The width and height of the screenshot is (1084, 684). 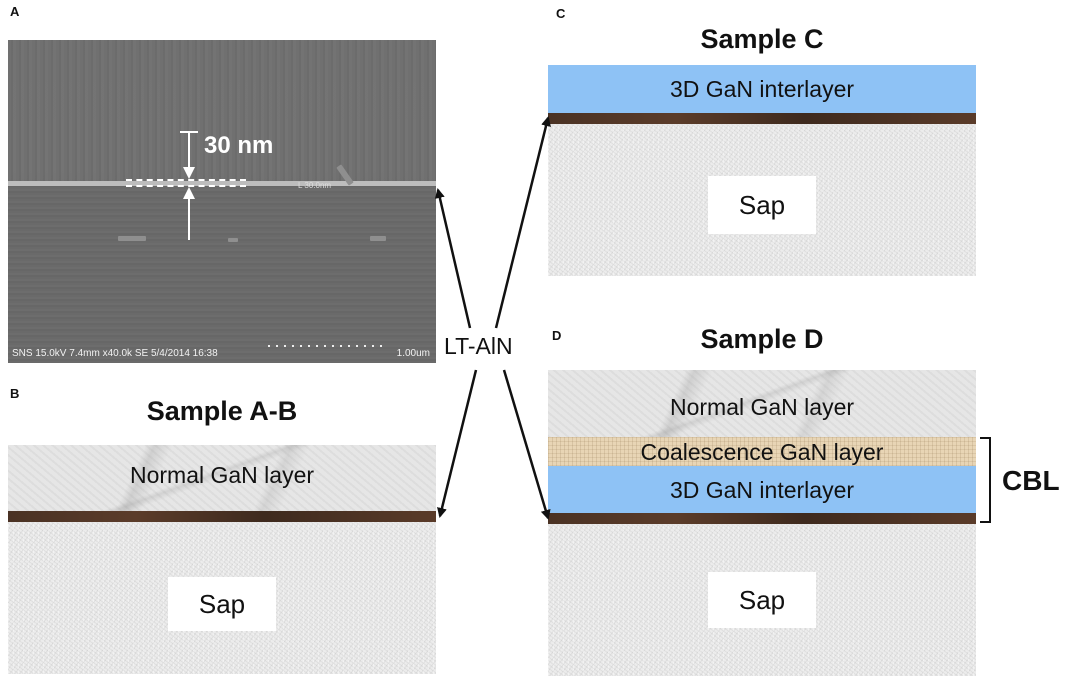 What do you see at coordinates (222, 516) in the screenshot?
I see `sample-ab-aln-layer` at bounding box center [222, 516].